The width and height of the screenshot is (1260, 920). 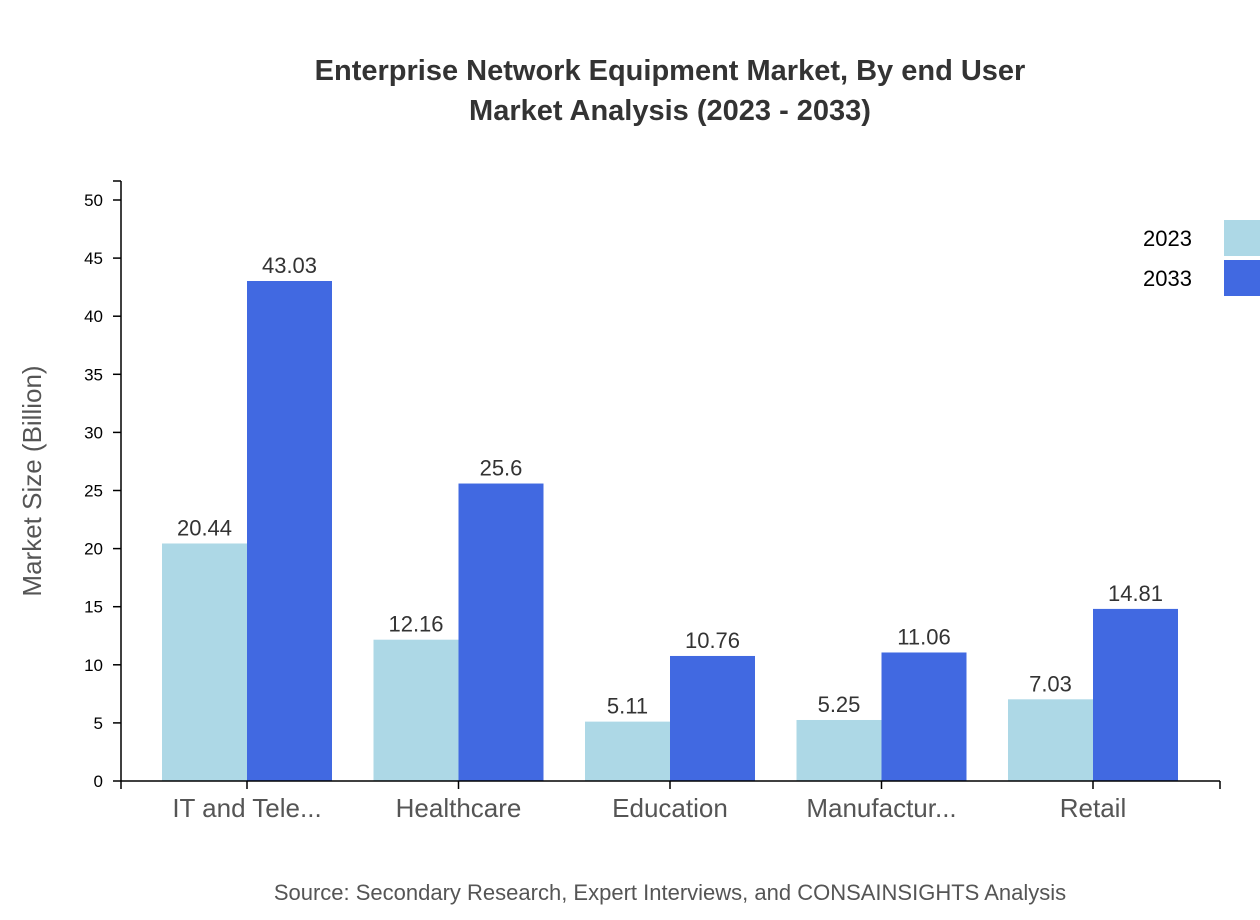 What do you see at coordinates (923, 636) in the screenshot?
I see `data-label: 11.06` at bounding box center [923, 636].